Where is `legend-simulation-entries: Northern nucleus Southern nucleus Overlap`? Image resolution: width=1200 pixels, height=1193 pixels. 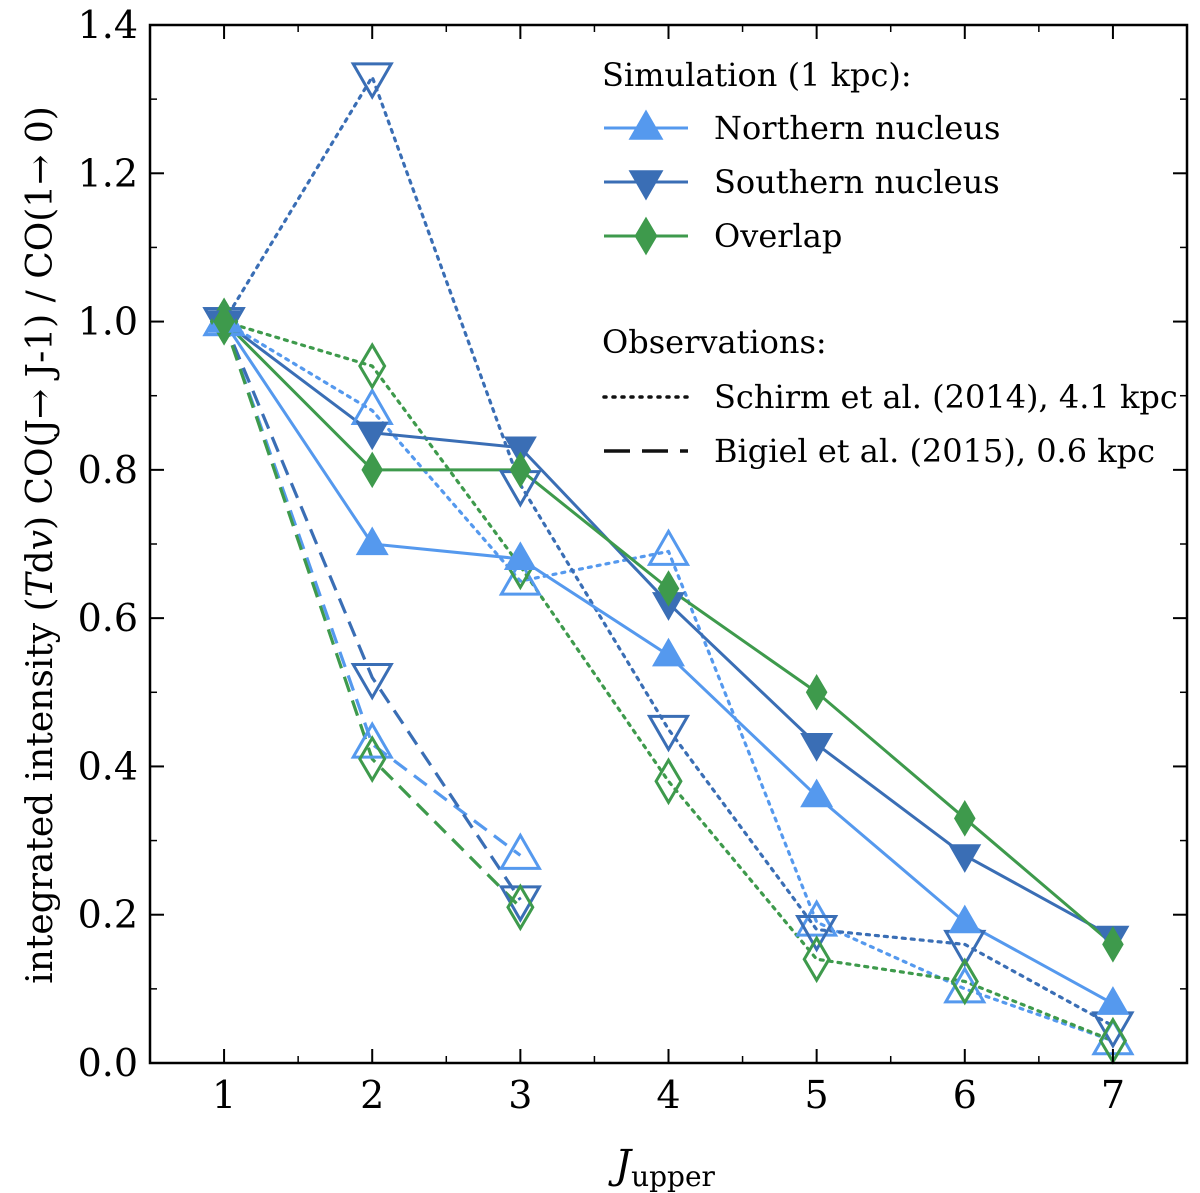
legend-simulation-entries: Northern nucleus Southern nucleus Overlap is located at coordinates (802, 182).